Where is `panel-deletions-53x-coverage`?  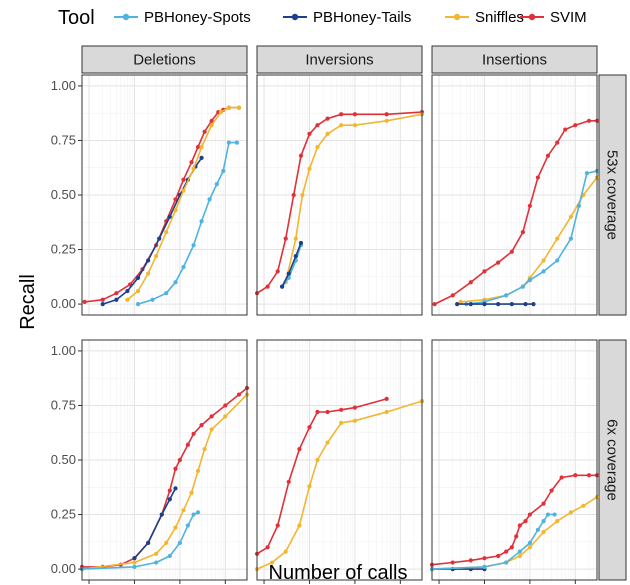 panel-deletions-53x-coverage is located at coordinates (164, 195).